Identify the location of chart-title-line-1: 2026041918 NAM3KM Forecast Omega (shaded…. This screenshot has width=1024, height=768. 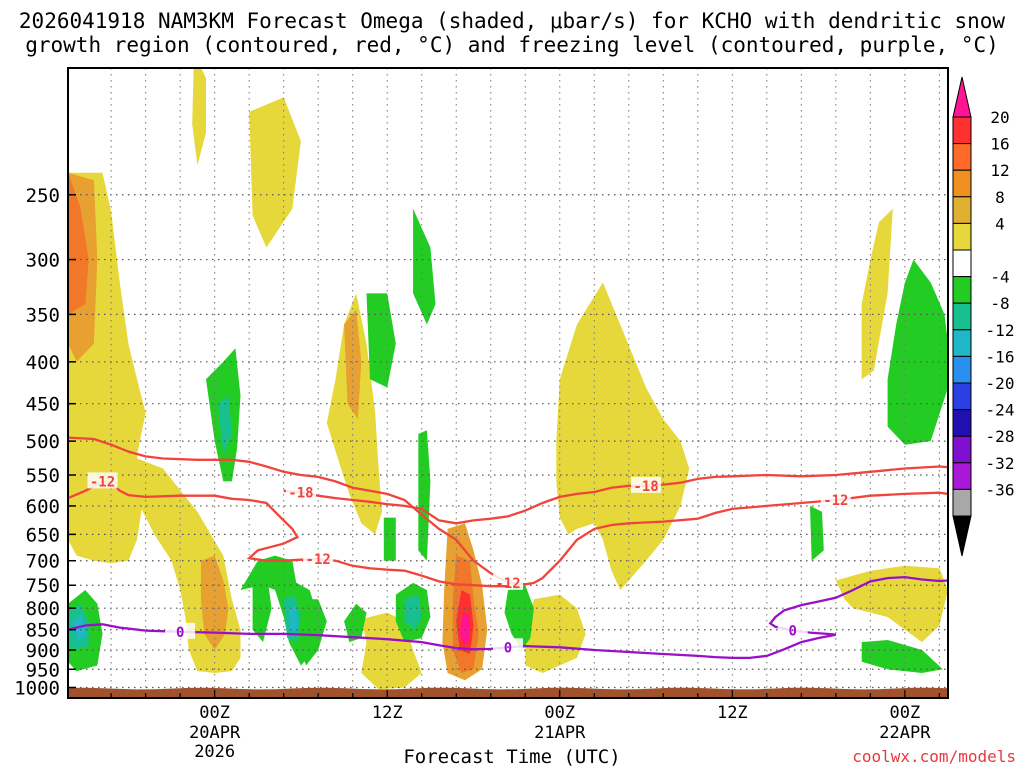
(512, 21).